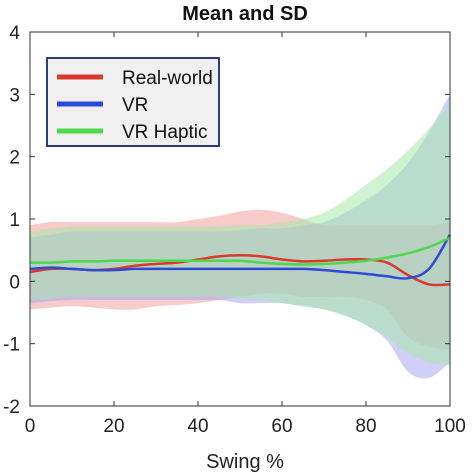 The width and height of the screenshot is (474, 474). What do you see at coordinates (11, 407) in the screenshot?
I see `y-tick-label: -2` at bounding box center [11, 407].